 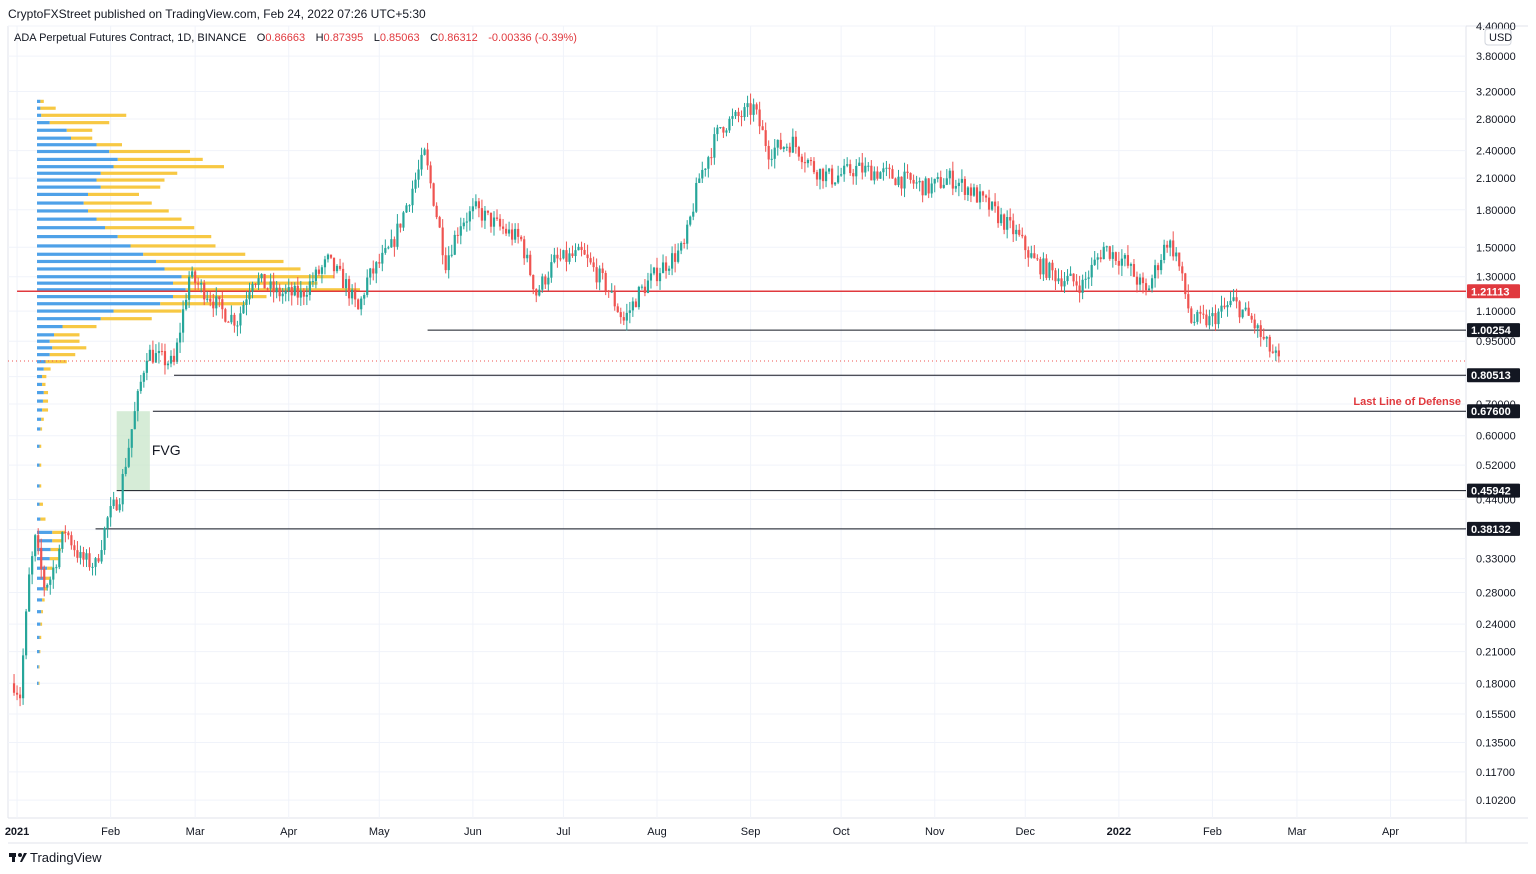 What do you see at coordinates (55, 857) in the screenshot?
I see `tradingview-logo: TradingView` at bounding box center [55, 857].